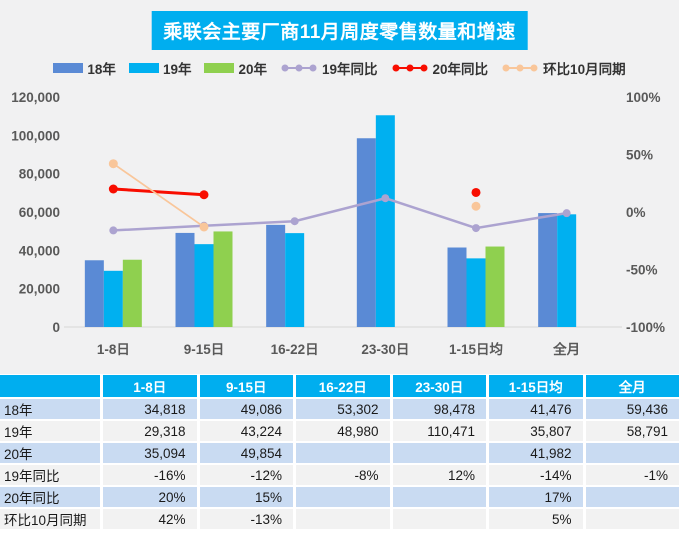  Describe the element at coordinates (584, 69) in the screenshot. I see `legend-label: 环比10月同期` at that location.